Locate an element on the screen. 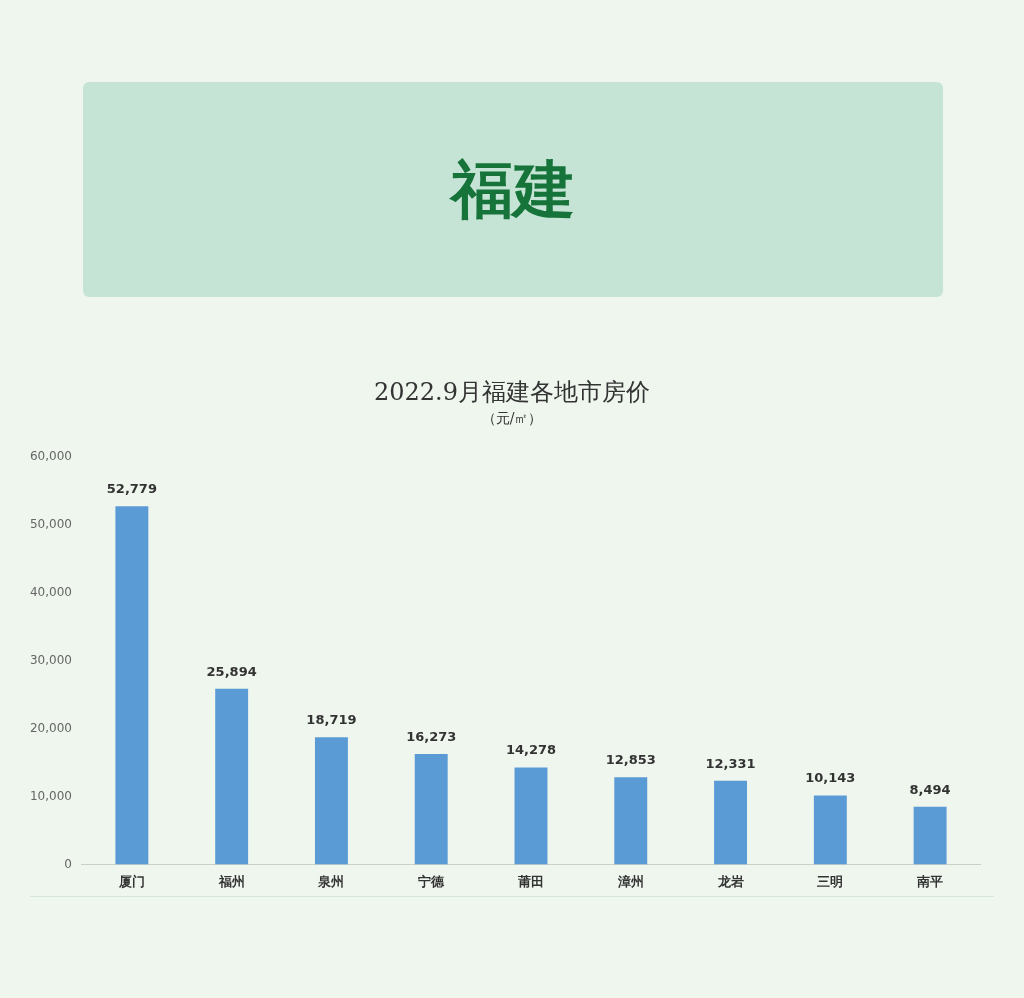 The height and width of the screenshot is (998, 1024). data-label: 16,273 is located at coordinates (431, 736).